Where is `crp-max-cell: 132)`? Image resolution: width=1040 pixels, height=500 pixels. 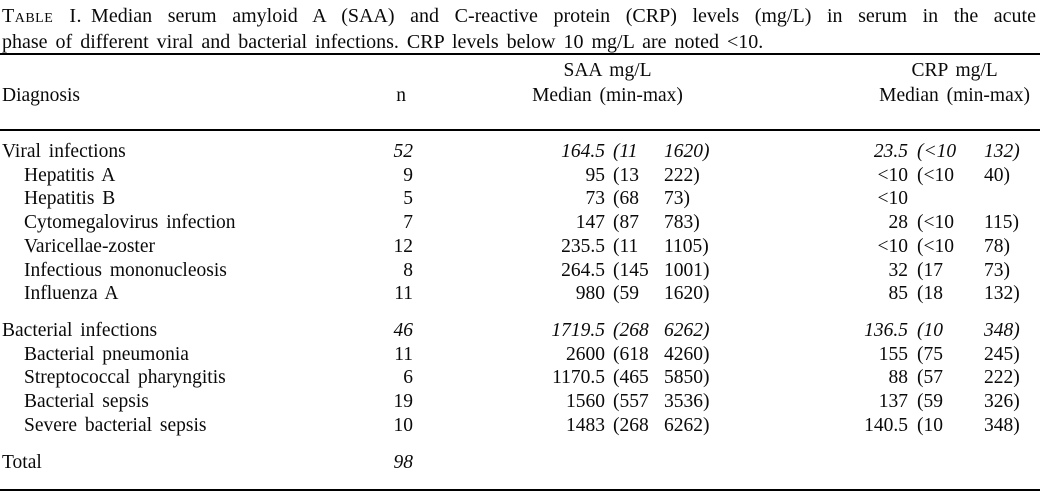
crp-max-cell: 132) is located at coordinates (1002, 294).